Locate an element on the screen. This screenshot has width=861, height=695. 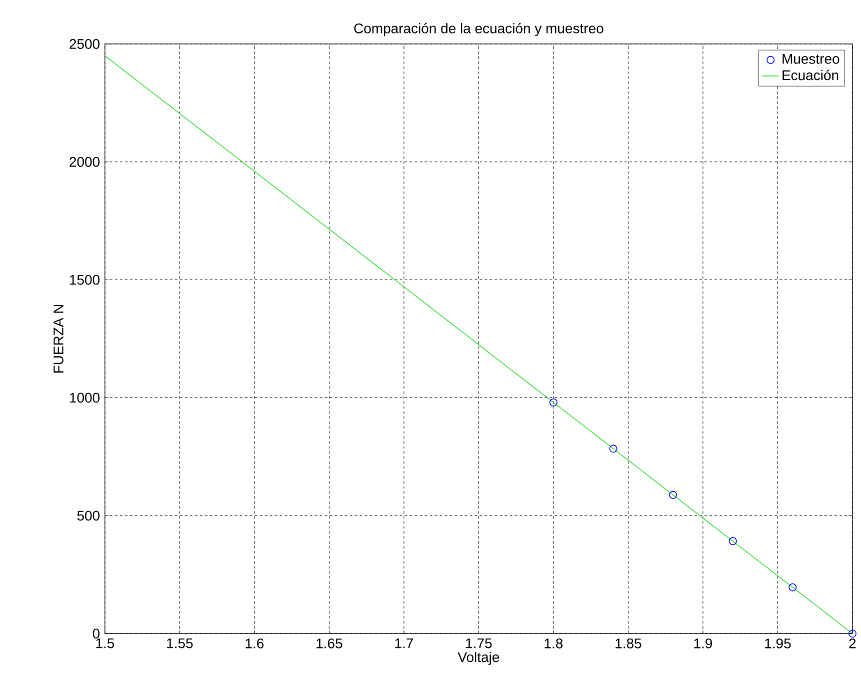
x-tick-label: 1.7 is located at coordinates (404, 643).